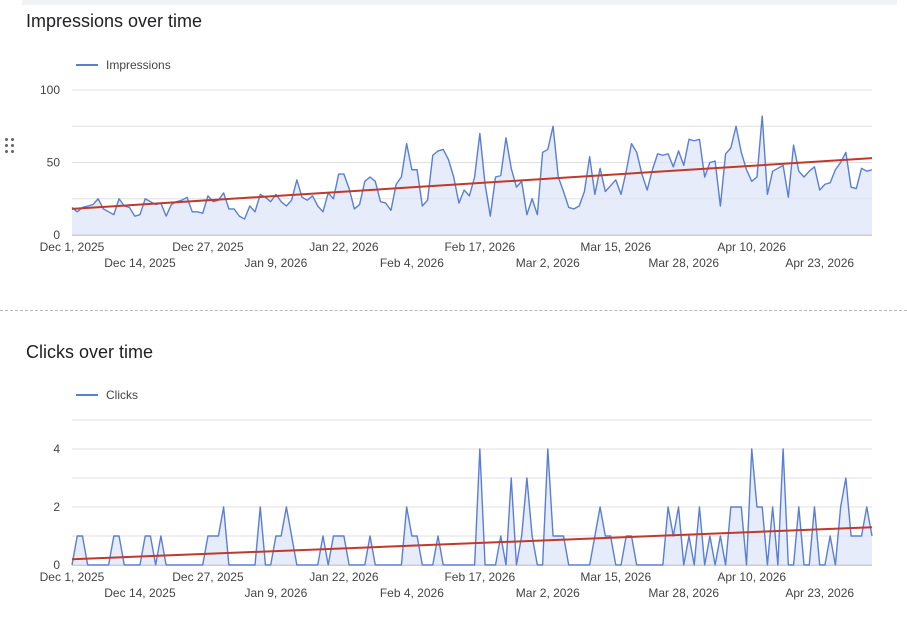 Image resolution: width=907 pixels, height=621 pixels. Describe the element at coordinates (453, 310) in the screenshot. I see `panel-divider` at that location.